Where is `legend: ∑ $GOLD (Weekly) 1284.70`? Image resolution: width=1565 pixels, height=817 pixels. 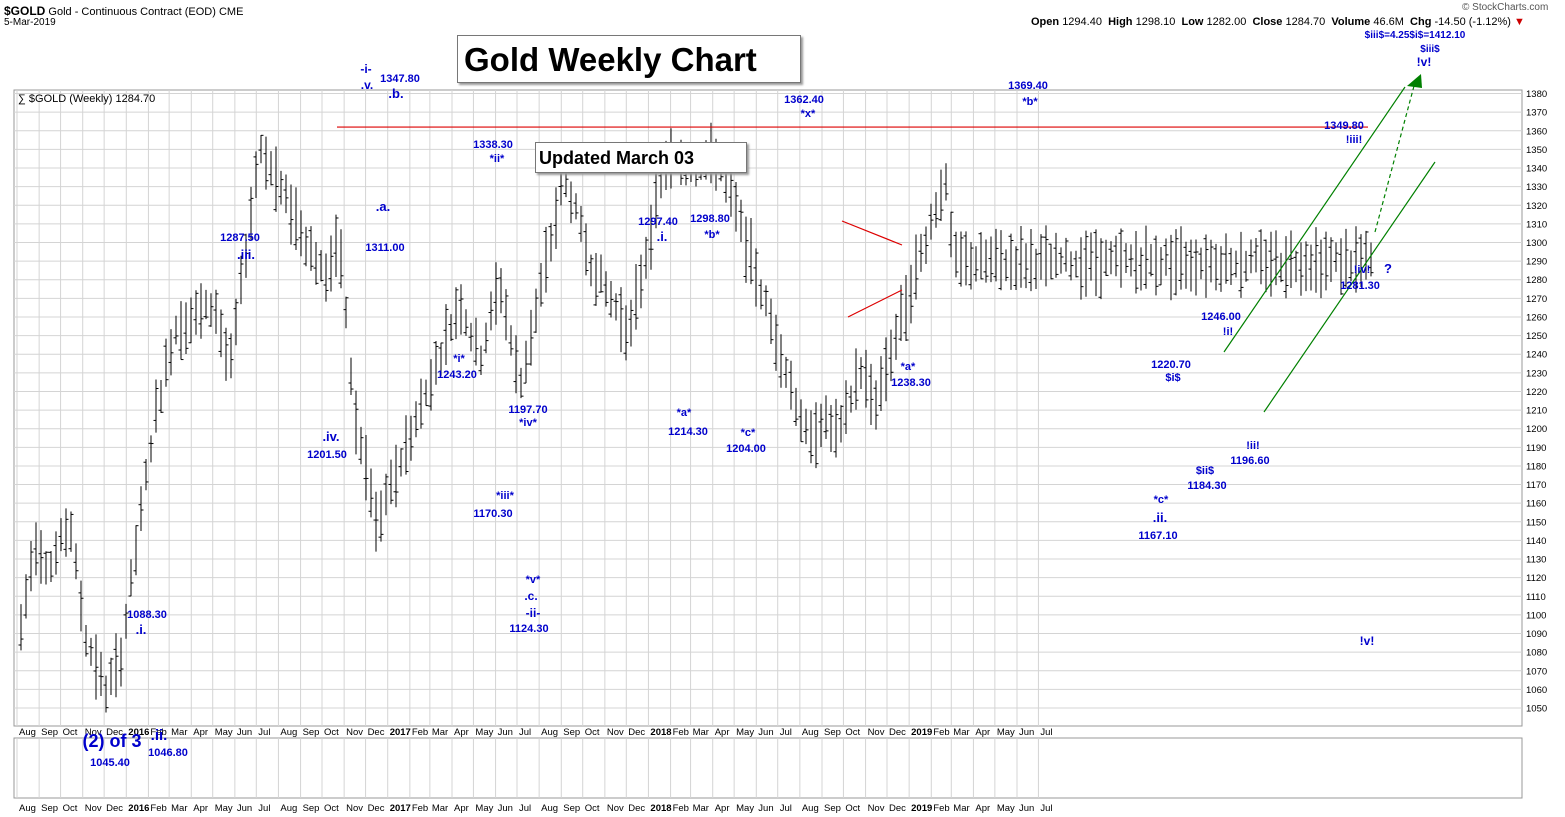
legend: ∑ $GOLD (Weekly) 1284.70 is located at coordinates (87, 99).